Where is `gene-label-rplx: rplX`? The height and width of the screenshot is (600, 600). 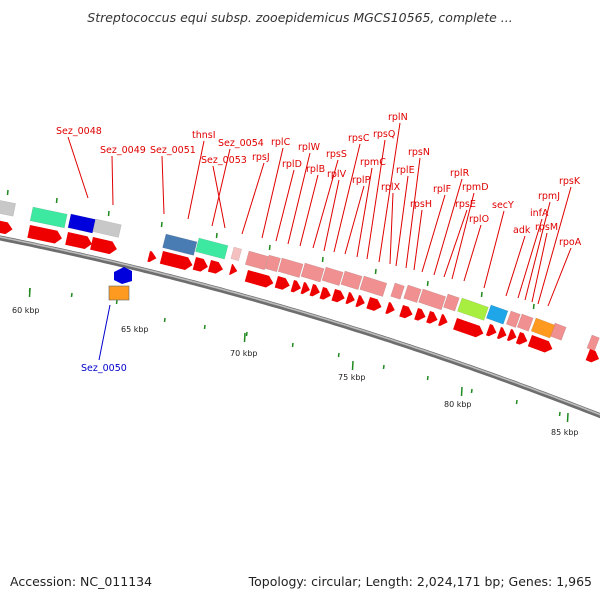
gene-label-rplx: rplX is located at coordinates (391, 187).